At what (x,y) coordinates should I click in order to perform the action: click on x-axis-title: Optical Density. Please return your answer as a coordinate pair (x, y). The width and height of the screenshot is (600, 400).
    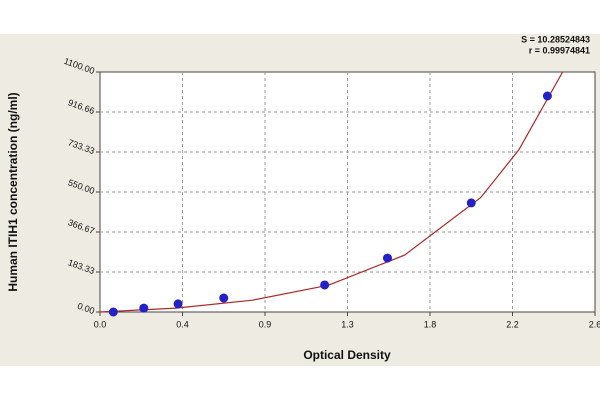
    Looking at the image, I should click on (347, 355).